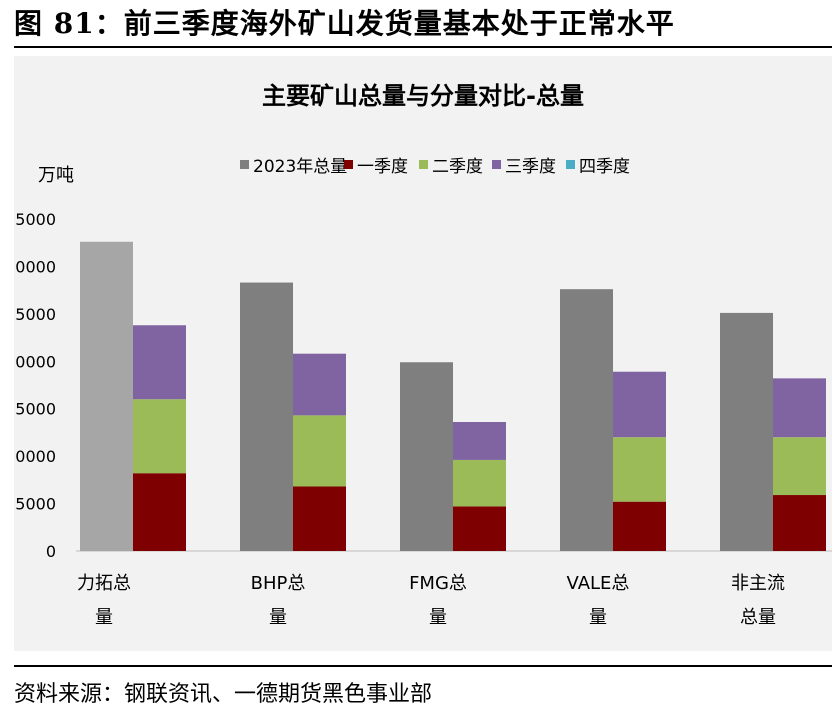  What do you see at coordinates (530, 167) in the screenshot?
I see `legend-label: 三季度` at bounding box center [530, 167].